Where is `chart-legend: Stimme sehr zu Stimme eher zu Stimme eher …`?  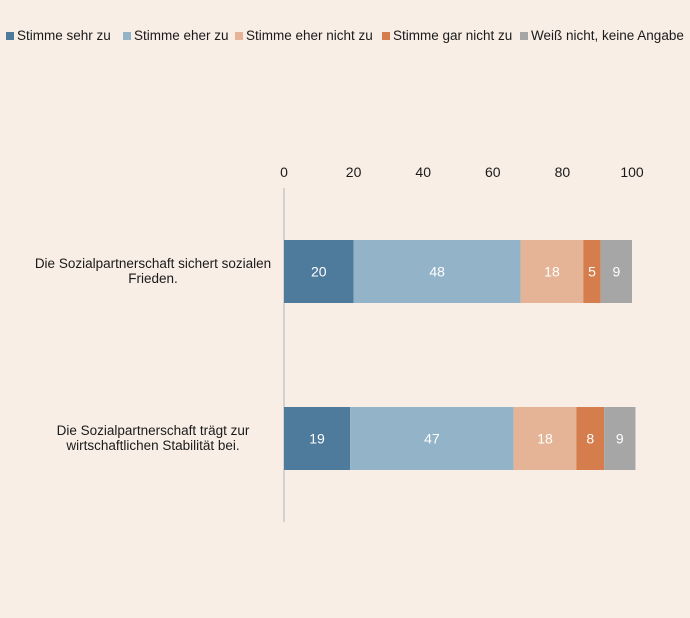 chart-legend: Stimme sehr zu Stimme eher zu Stimme eher … is located at coordinates (345, 35).